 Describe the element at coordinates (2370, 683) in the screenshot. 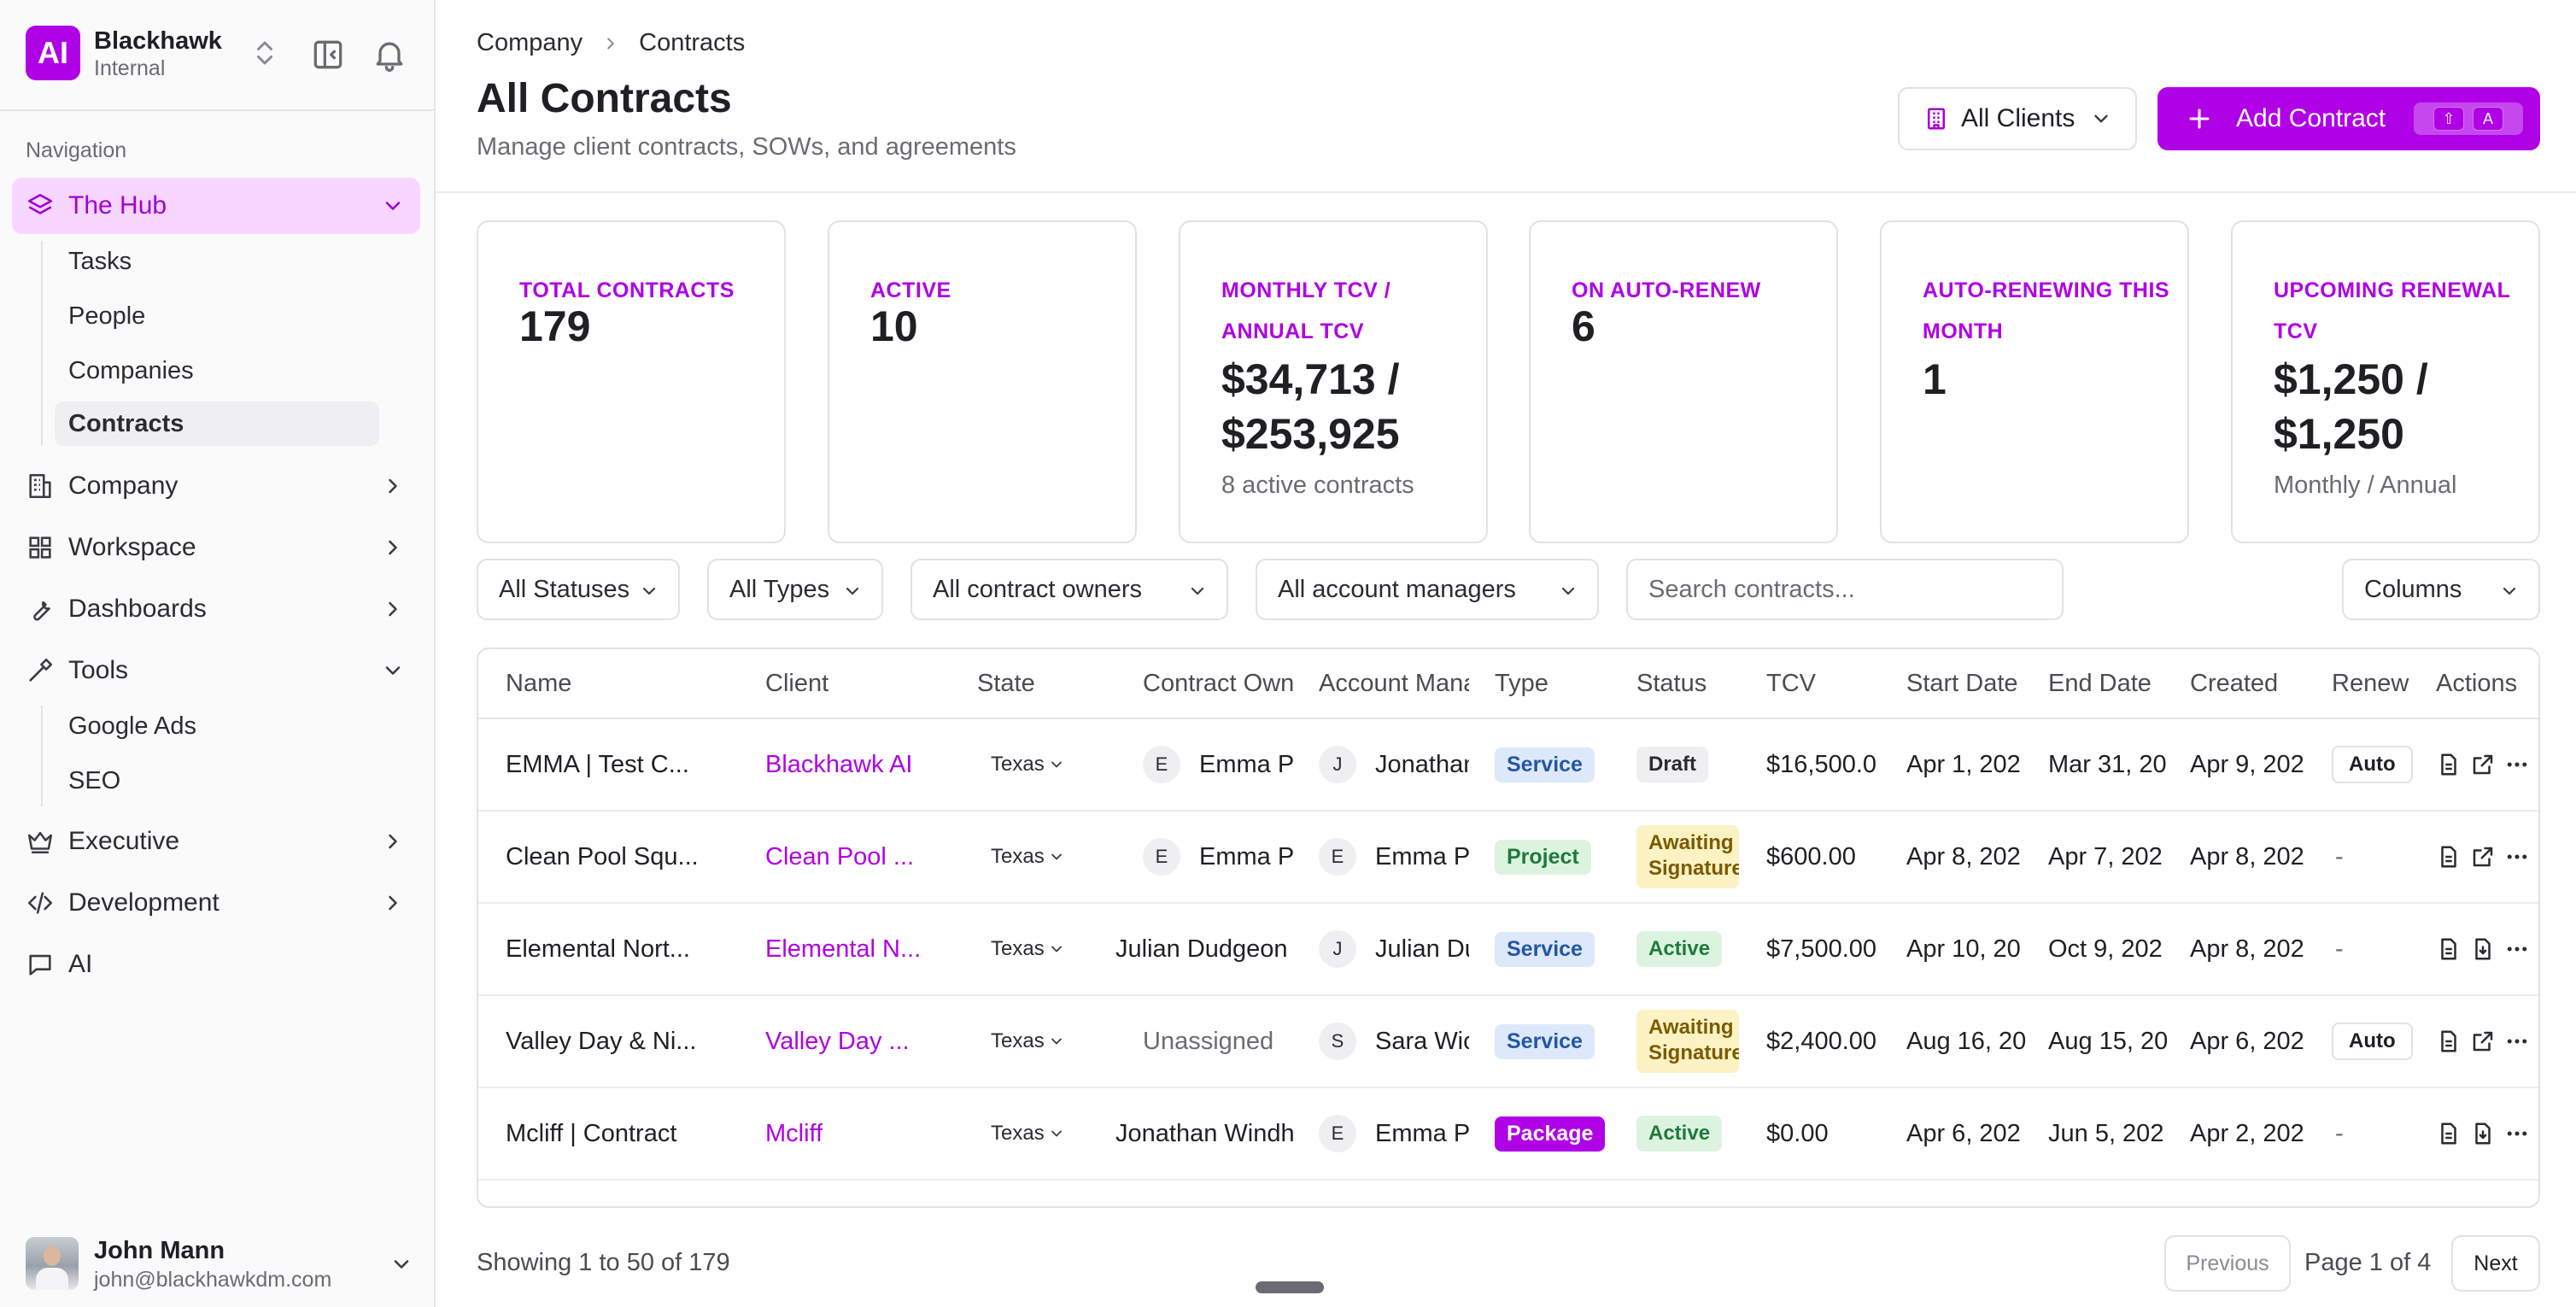

I see `column-header-renew: Renew` at that location.